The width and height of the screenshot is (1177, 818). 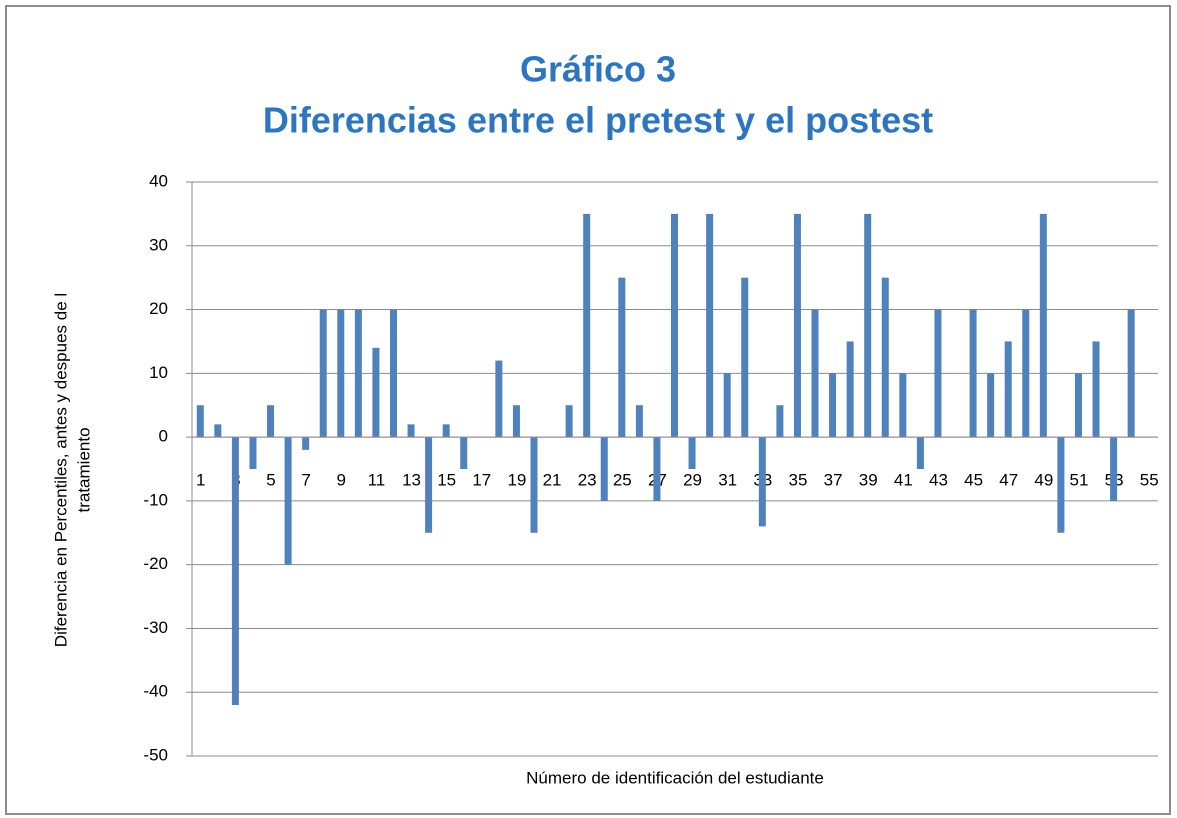 What do you see at coordinates (341, 480) in the screenshot?
I see `x-tick-label: 9` at bounding box center [341, 480].